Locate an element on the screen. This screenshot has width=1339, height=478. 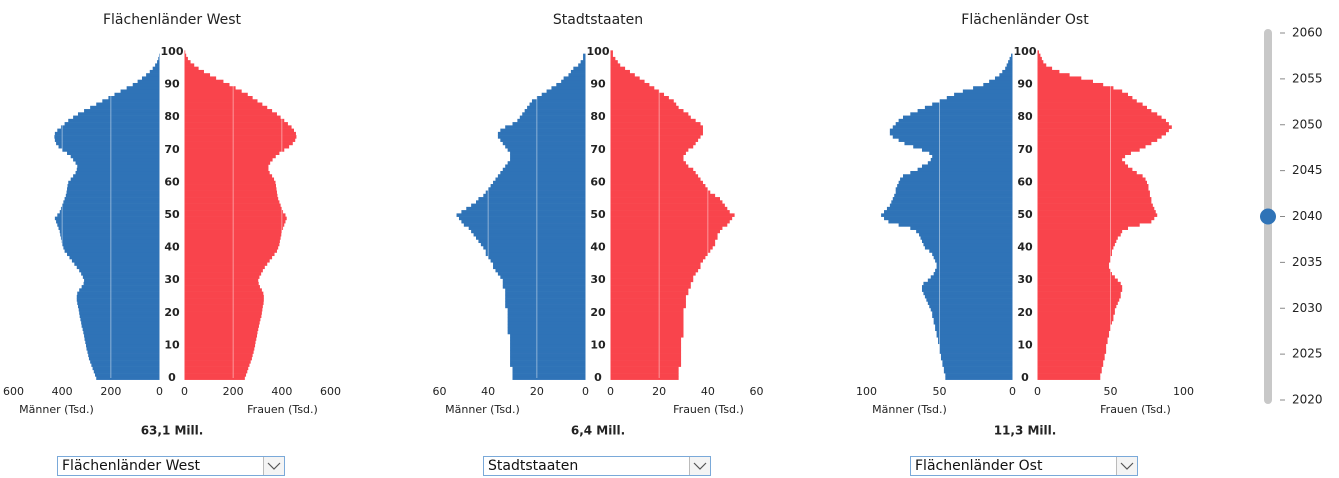
chart-title: Stadtstaaten is located at coordinates (598, 20).